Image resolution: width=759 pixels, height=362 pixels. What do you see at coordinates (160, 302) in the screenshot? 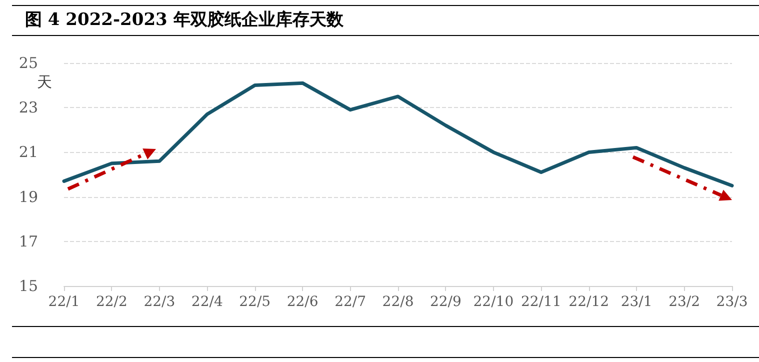
I see `x-tick-label: 22/3` at bounding box center [160, 302].